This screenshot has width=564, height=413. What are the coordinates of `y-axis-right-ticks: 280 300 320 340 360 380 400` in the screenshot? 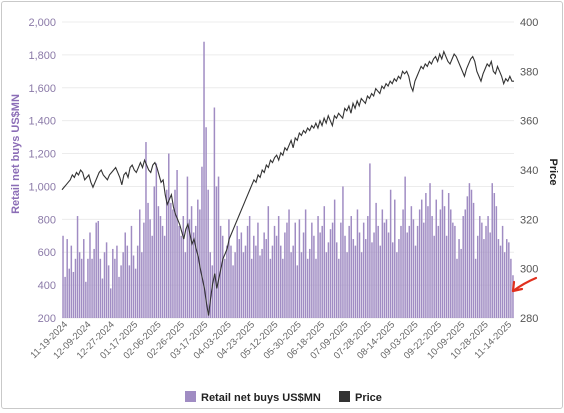 It's located at (529, 171).